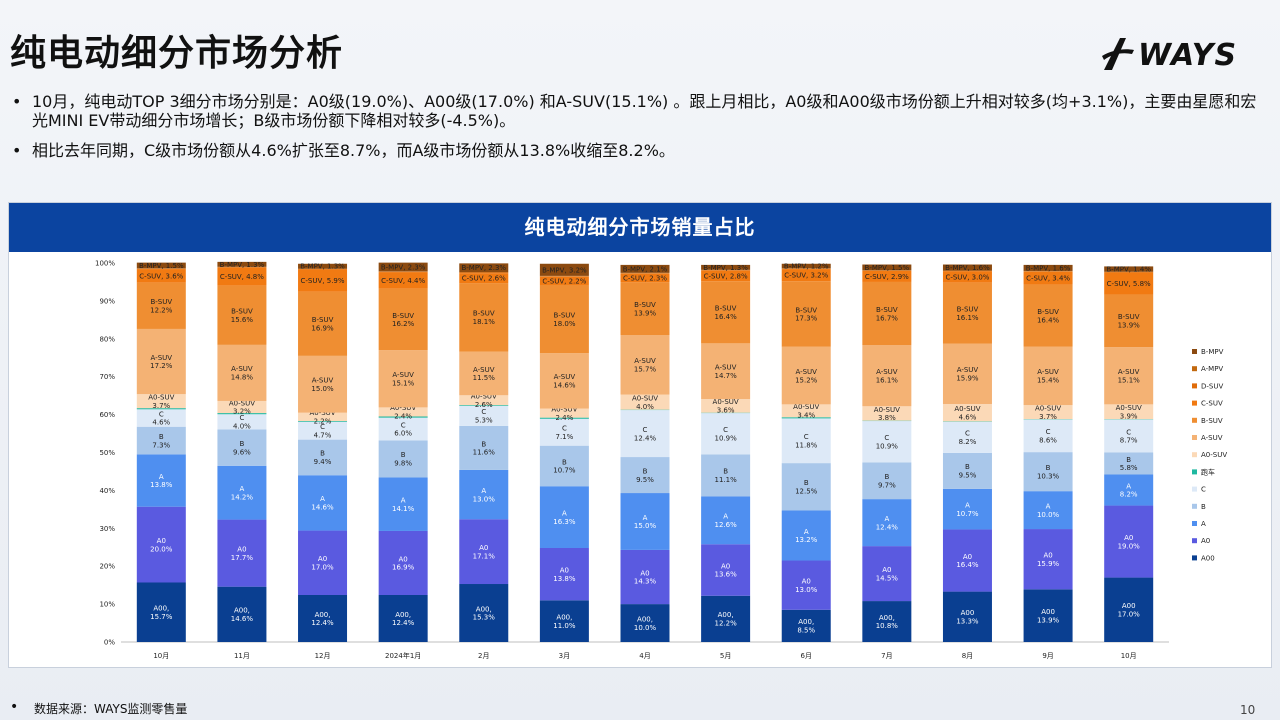 This screenshot has width=1280, height=720. Describe the element at coordinates (1129, 412) in the screenshot. I see `data-label: A0-SUV 3.9%` at that location.